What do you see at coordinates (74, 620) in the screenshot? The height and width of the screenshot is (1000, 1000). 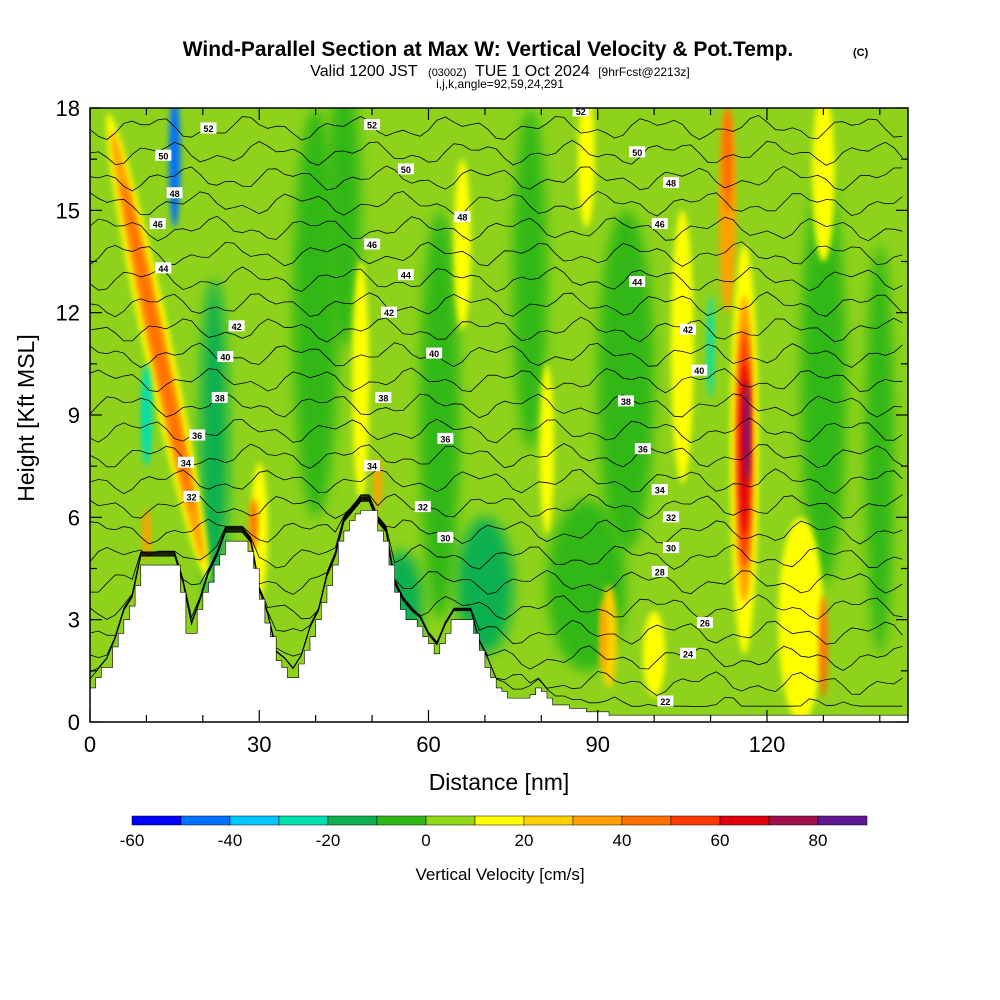 I see `y-tick-label: 3` at bounding box center [74, 620].